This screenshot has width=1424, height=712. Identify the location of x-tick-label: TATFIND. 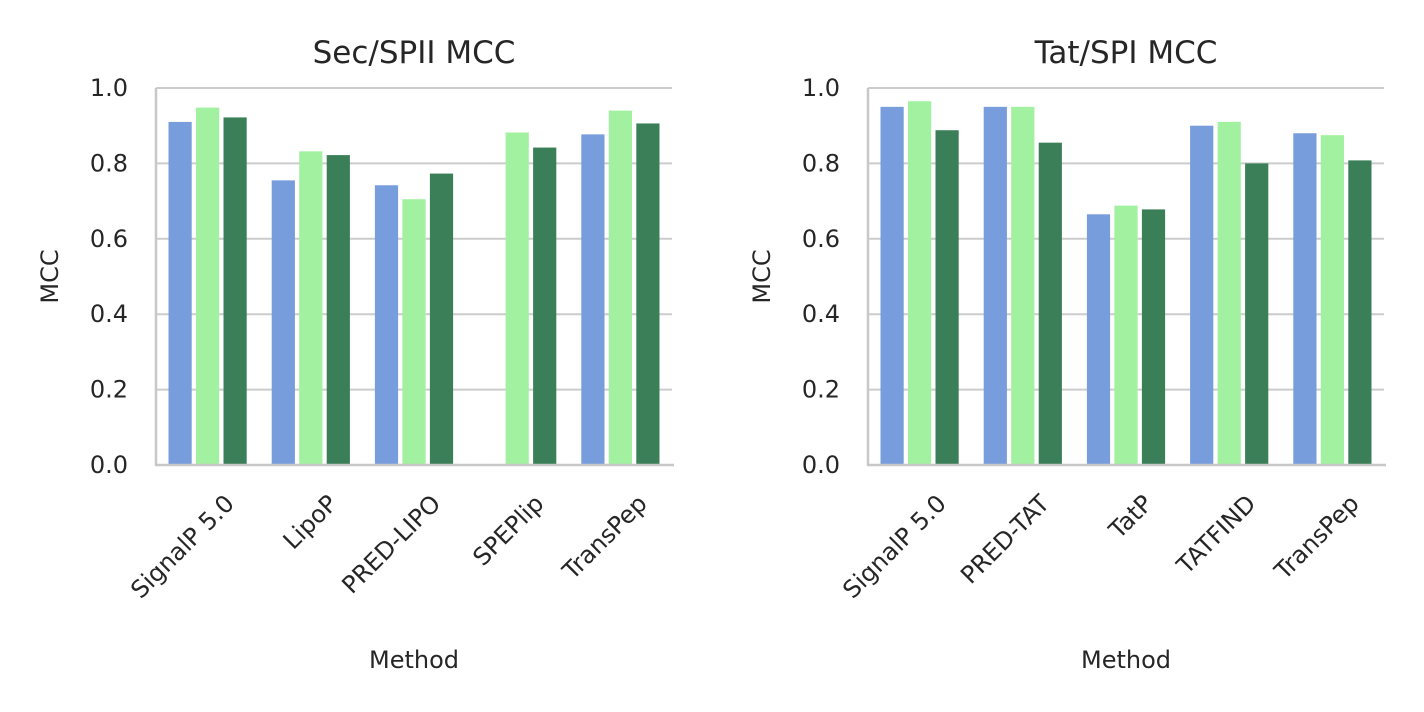
(1216, 534).